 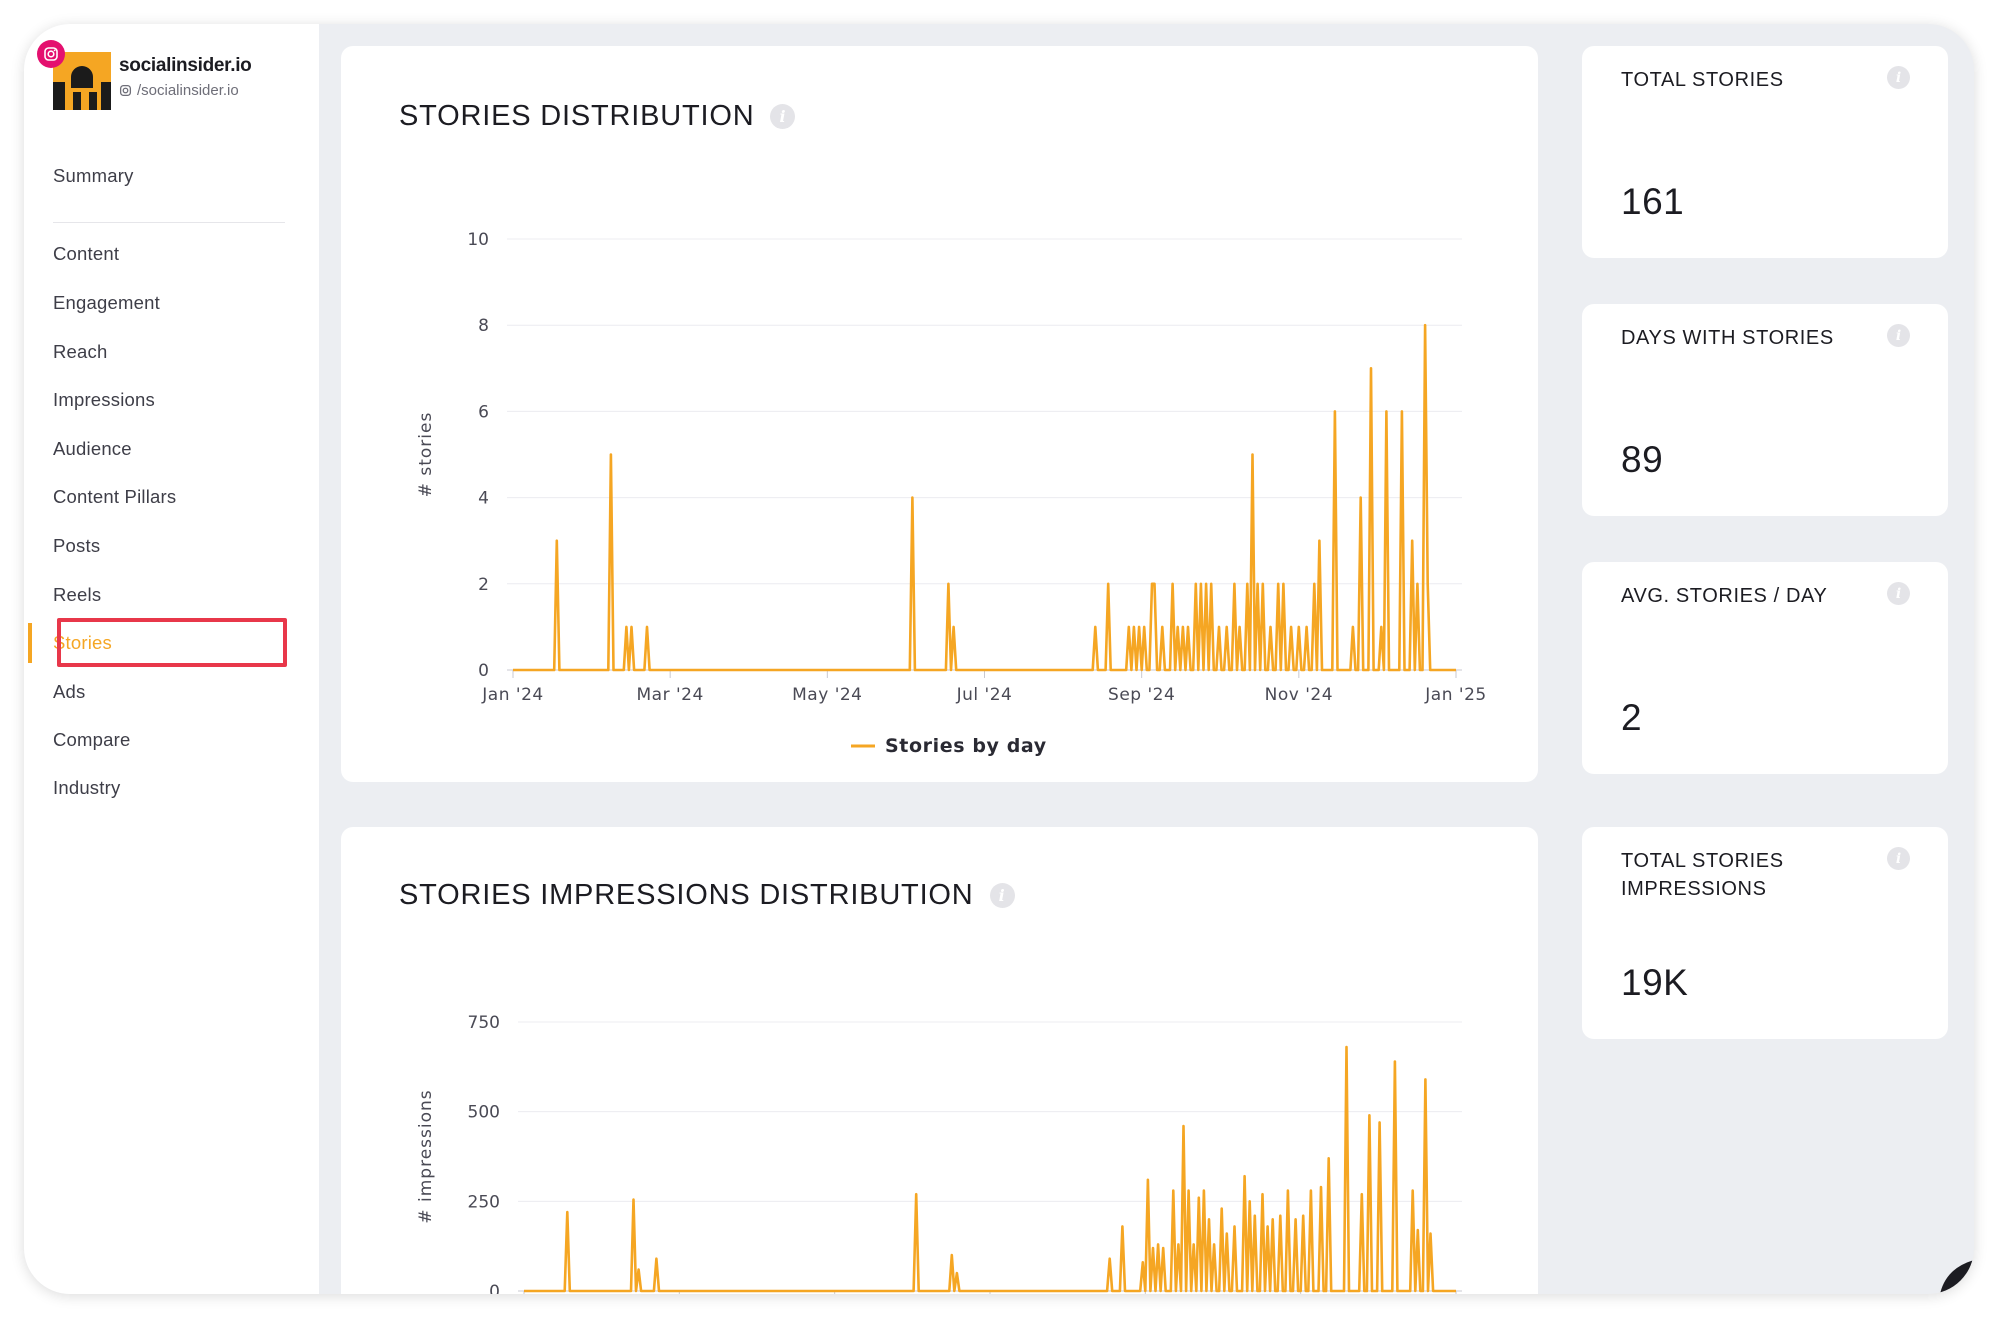 I want to click on x-tick-label: Mar '24, so click(x=670, y=695).